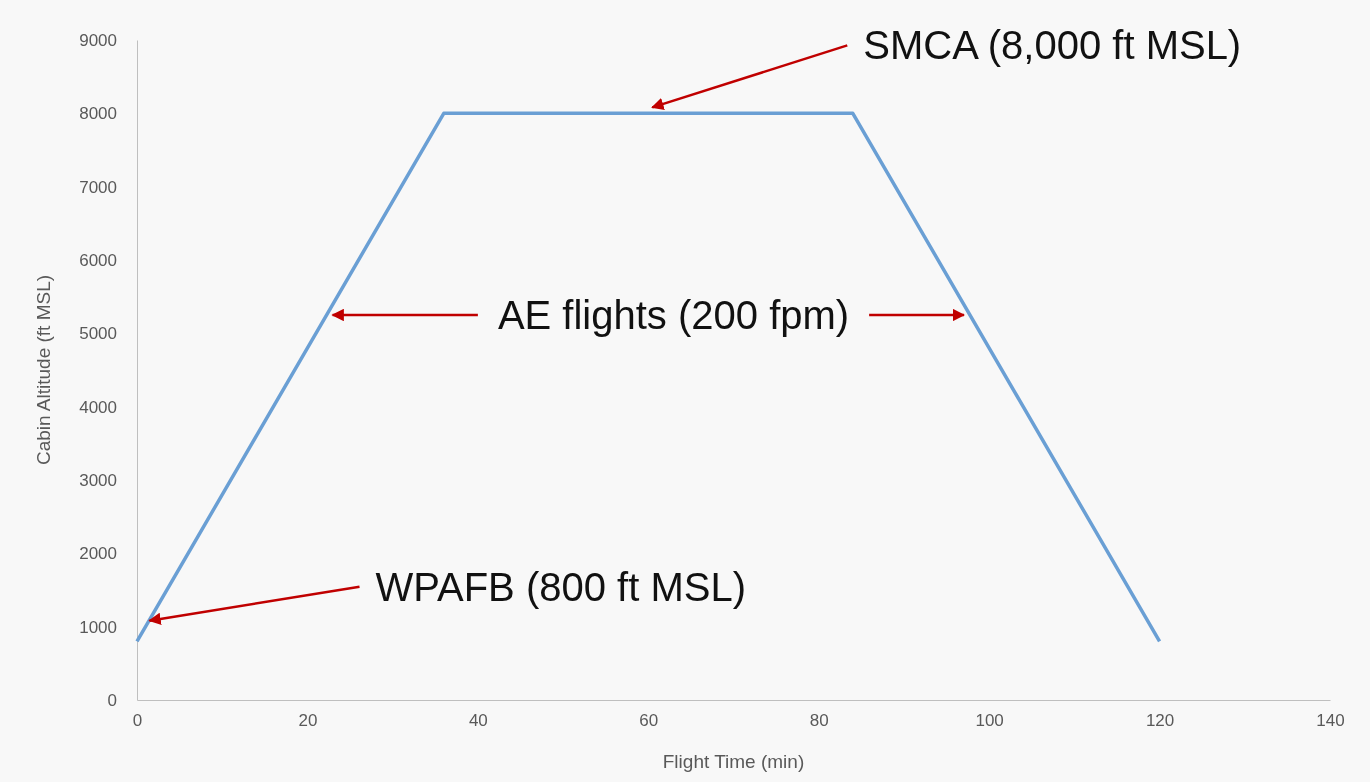 This screenshot has width=1370, height=782. I want to click on x-tick-label: 120, so click(1160, 721).